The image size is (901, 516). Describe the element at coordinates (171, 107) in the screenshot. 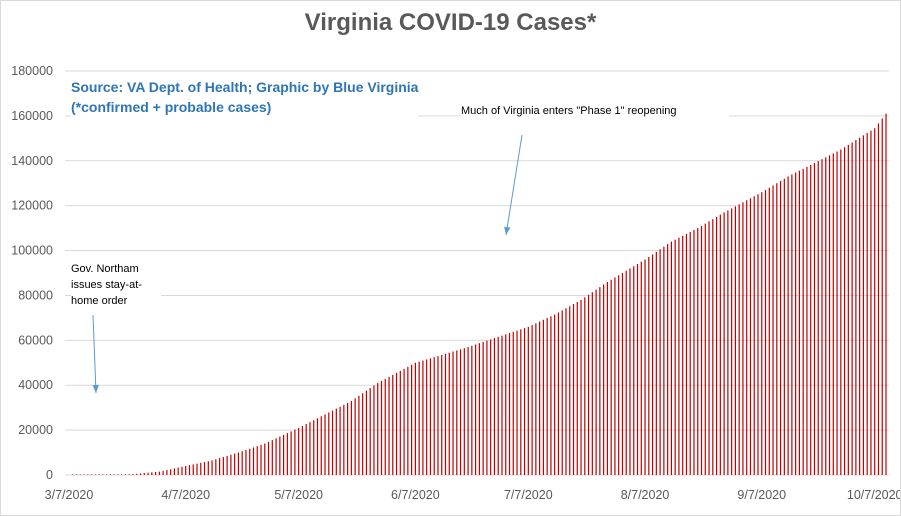

I see `source-note-line: (*confirmed + probable cases)` at that location.